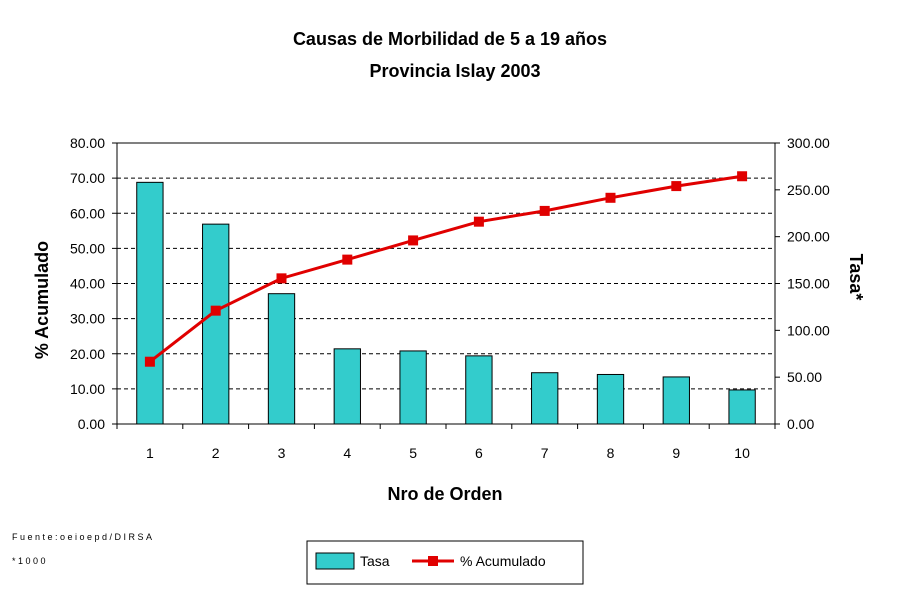 This screenshot has width=900, height=600. I want to click on y-right-tick-label: 100.00, so click(808, 330).